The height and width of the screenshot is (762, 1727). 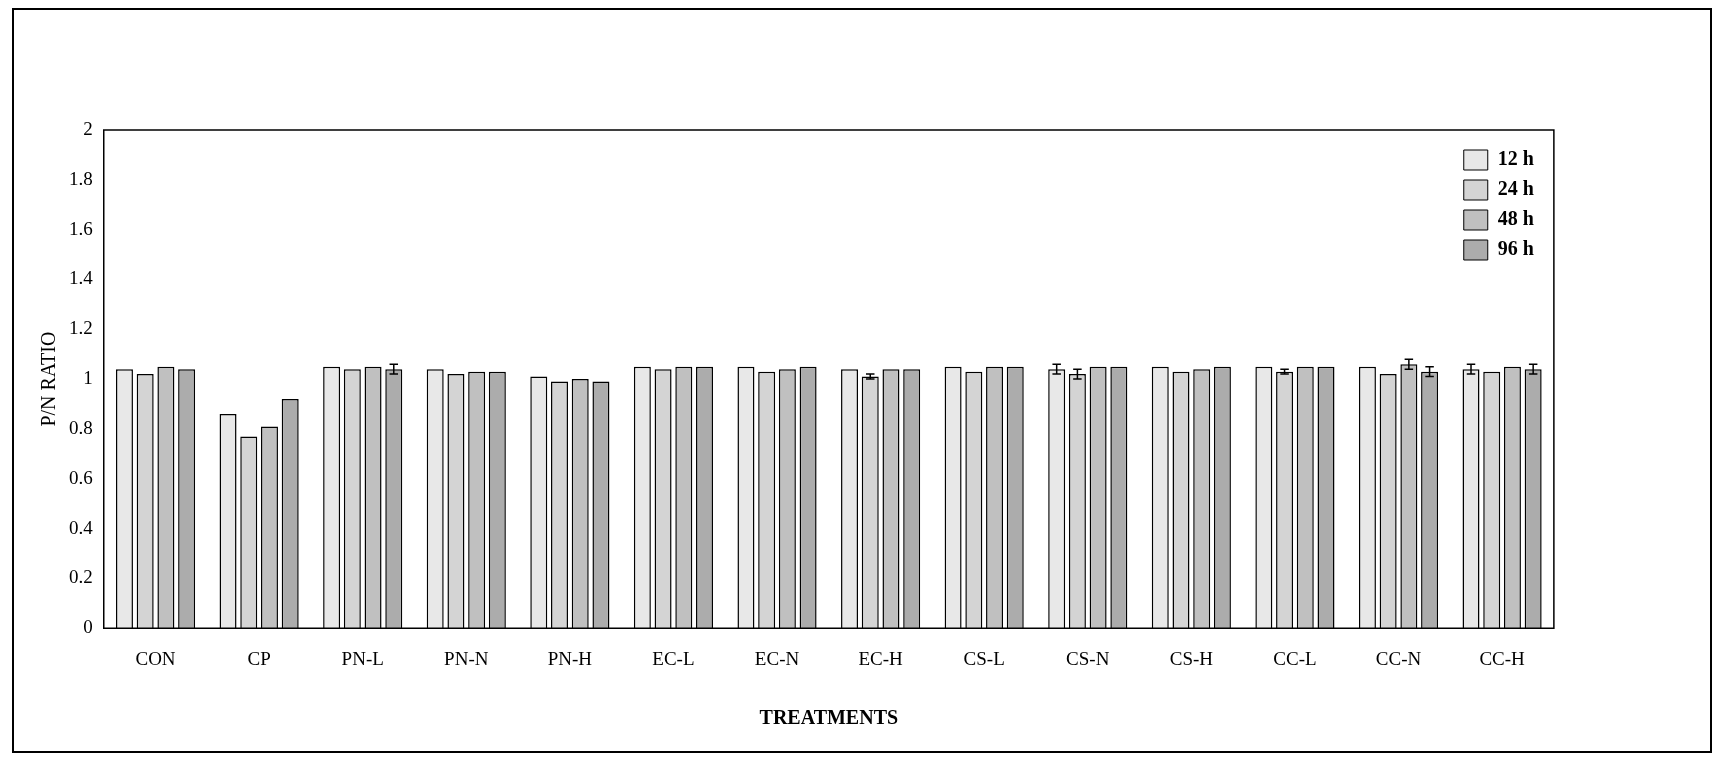 I want to click on y-tick-label: 0.6, so click(x=81, y=477).